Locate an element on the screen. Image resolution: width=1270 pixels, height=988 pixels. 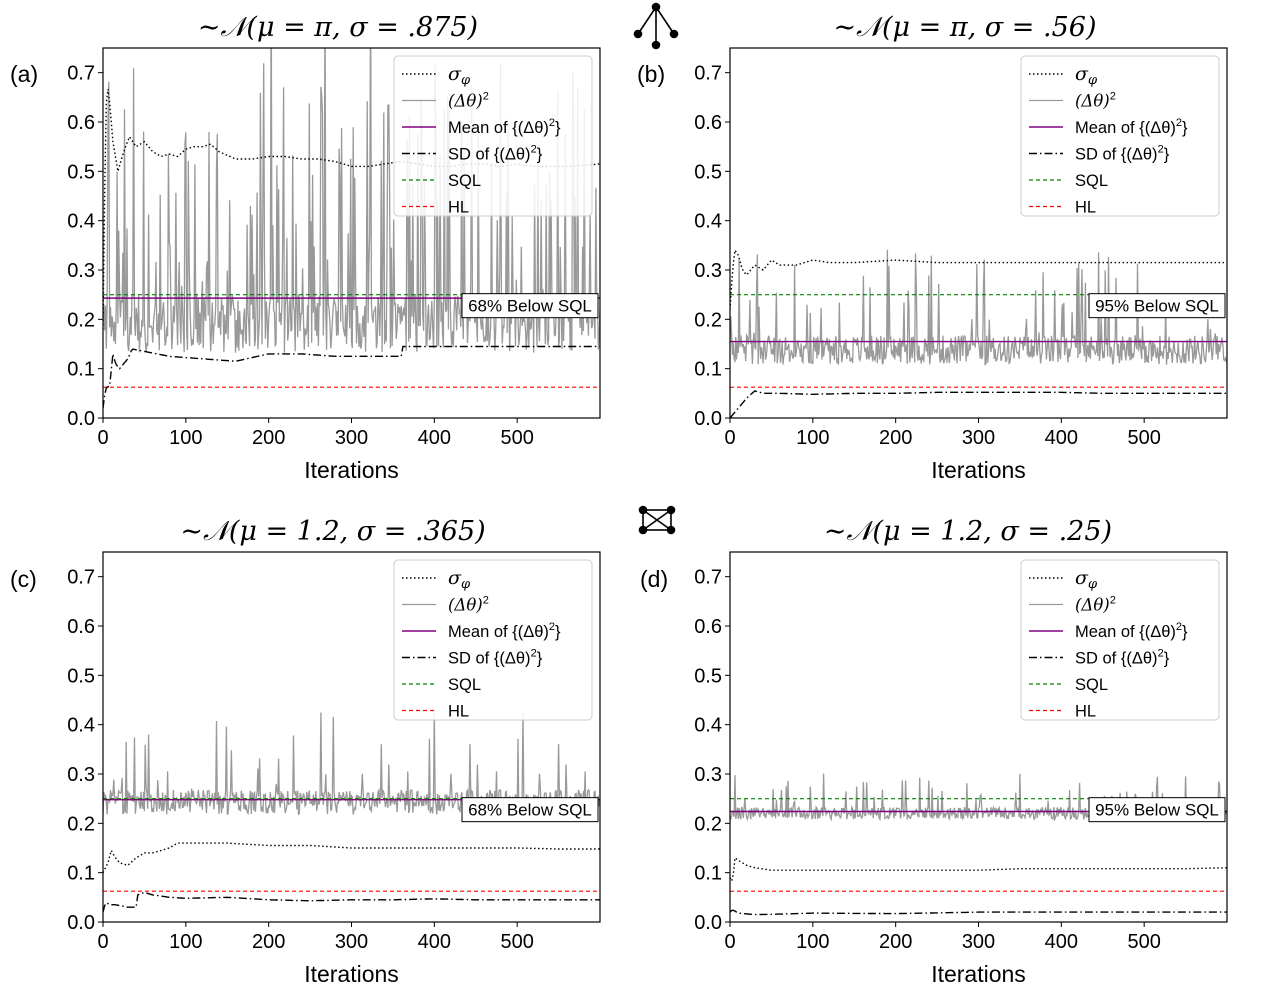
chart-title: ∼𝒩(μ = π, σ = .56) is located at coordinates (965, 27).